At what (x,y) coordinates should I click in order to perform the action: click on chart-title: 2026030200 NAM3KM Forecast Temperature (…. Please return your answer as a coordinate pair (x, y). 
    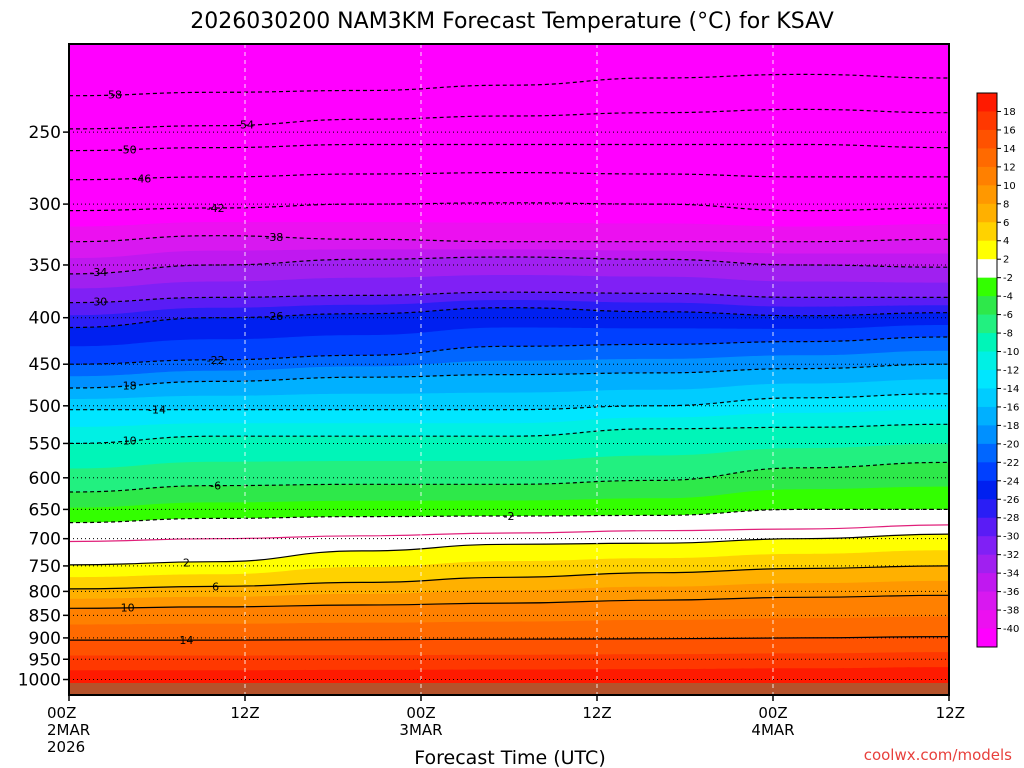
    Looking at the image, I should click on (512, 21).